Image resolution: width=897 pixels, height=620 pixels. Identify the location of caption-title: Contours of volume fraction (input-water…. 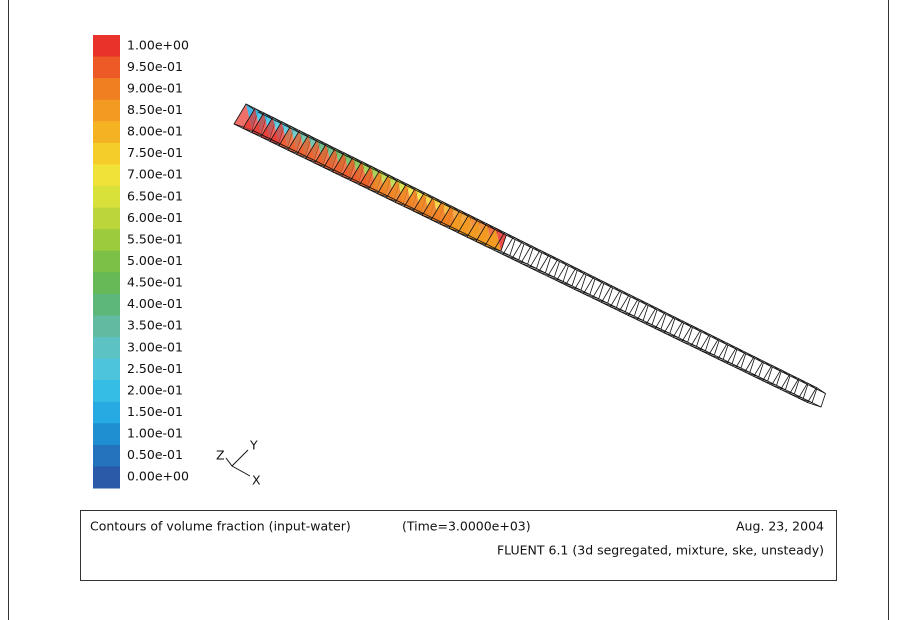
(220, 526).